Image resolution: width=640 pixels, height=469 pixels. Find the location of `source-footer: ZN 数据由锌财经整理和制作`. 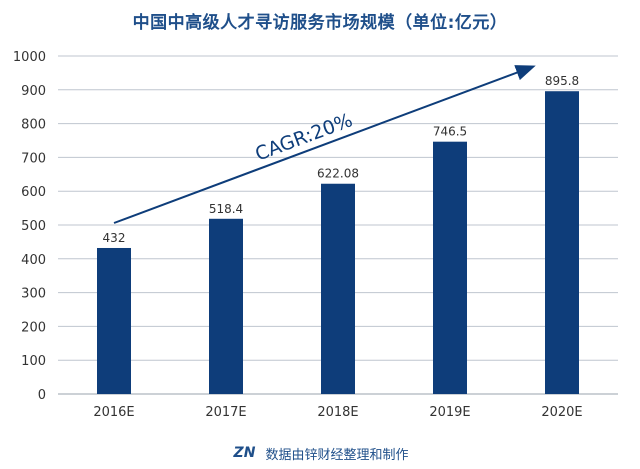

source-footer: ZN 数据由锌财经整理和制作 is located at coordinates (320, 453).